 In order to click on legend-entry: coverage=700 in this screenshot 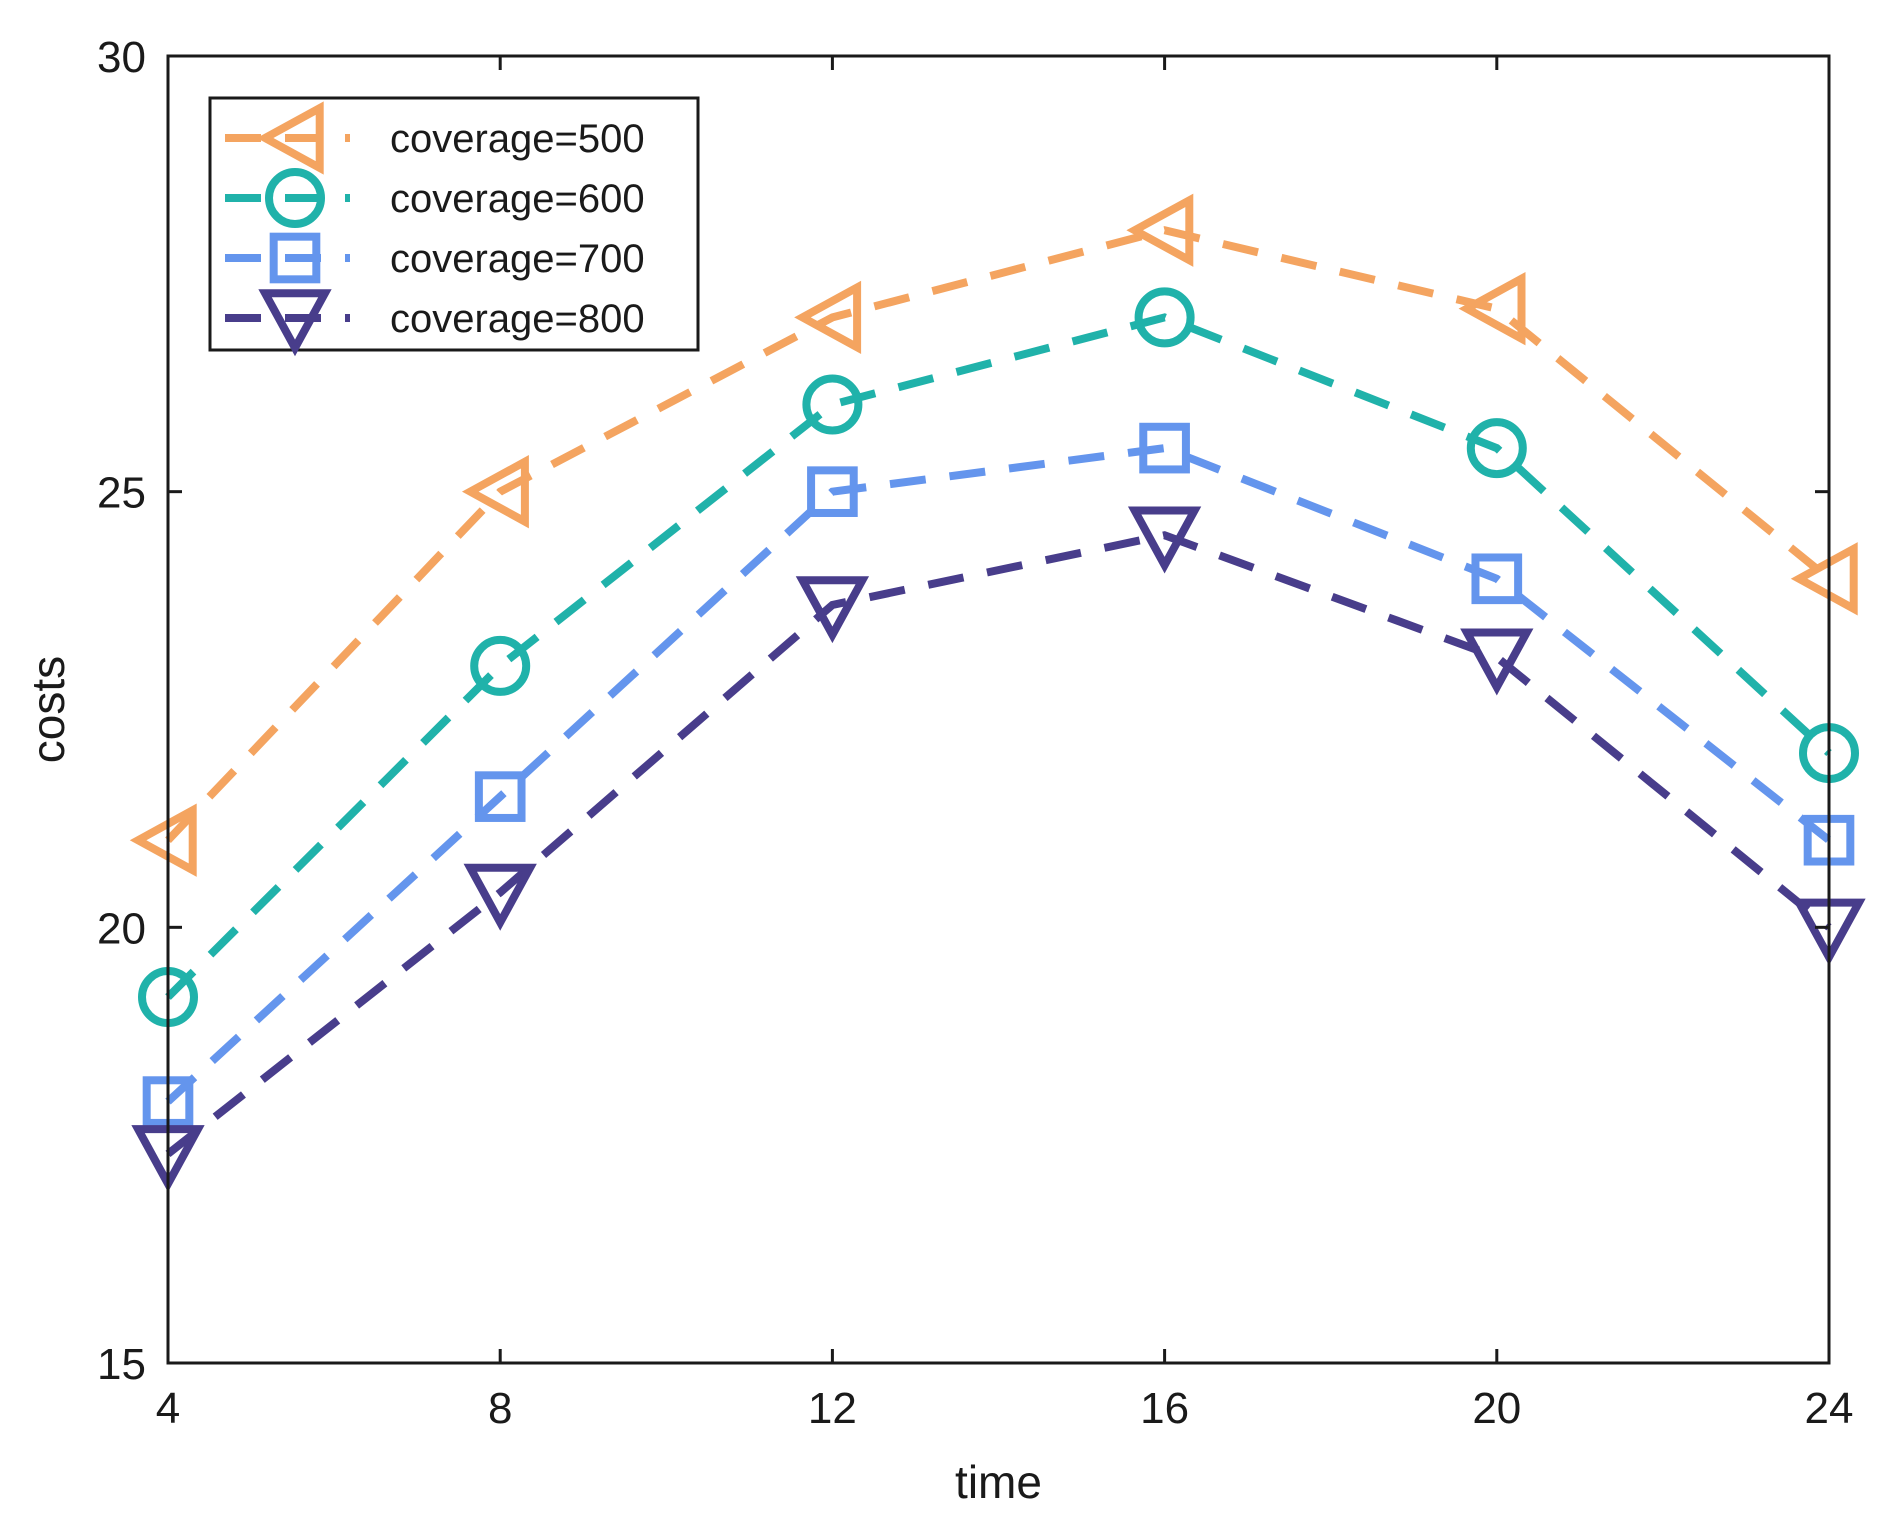, I will do `click(435, 258)`.